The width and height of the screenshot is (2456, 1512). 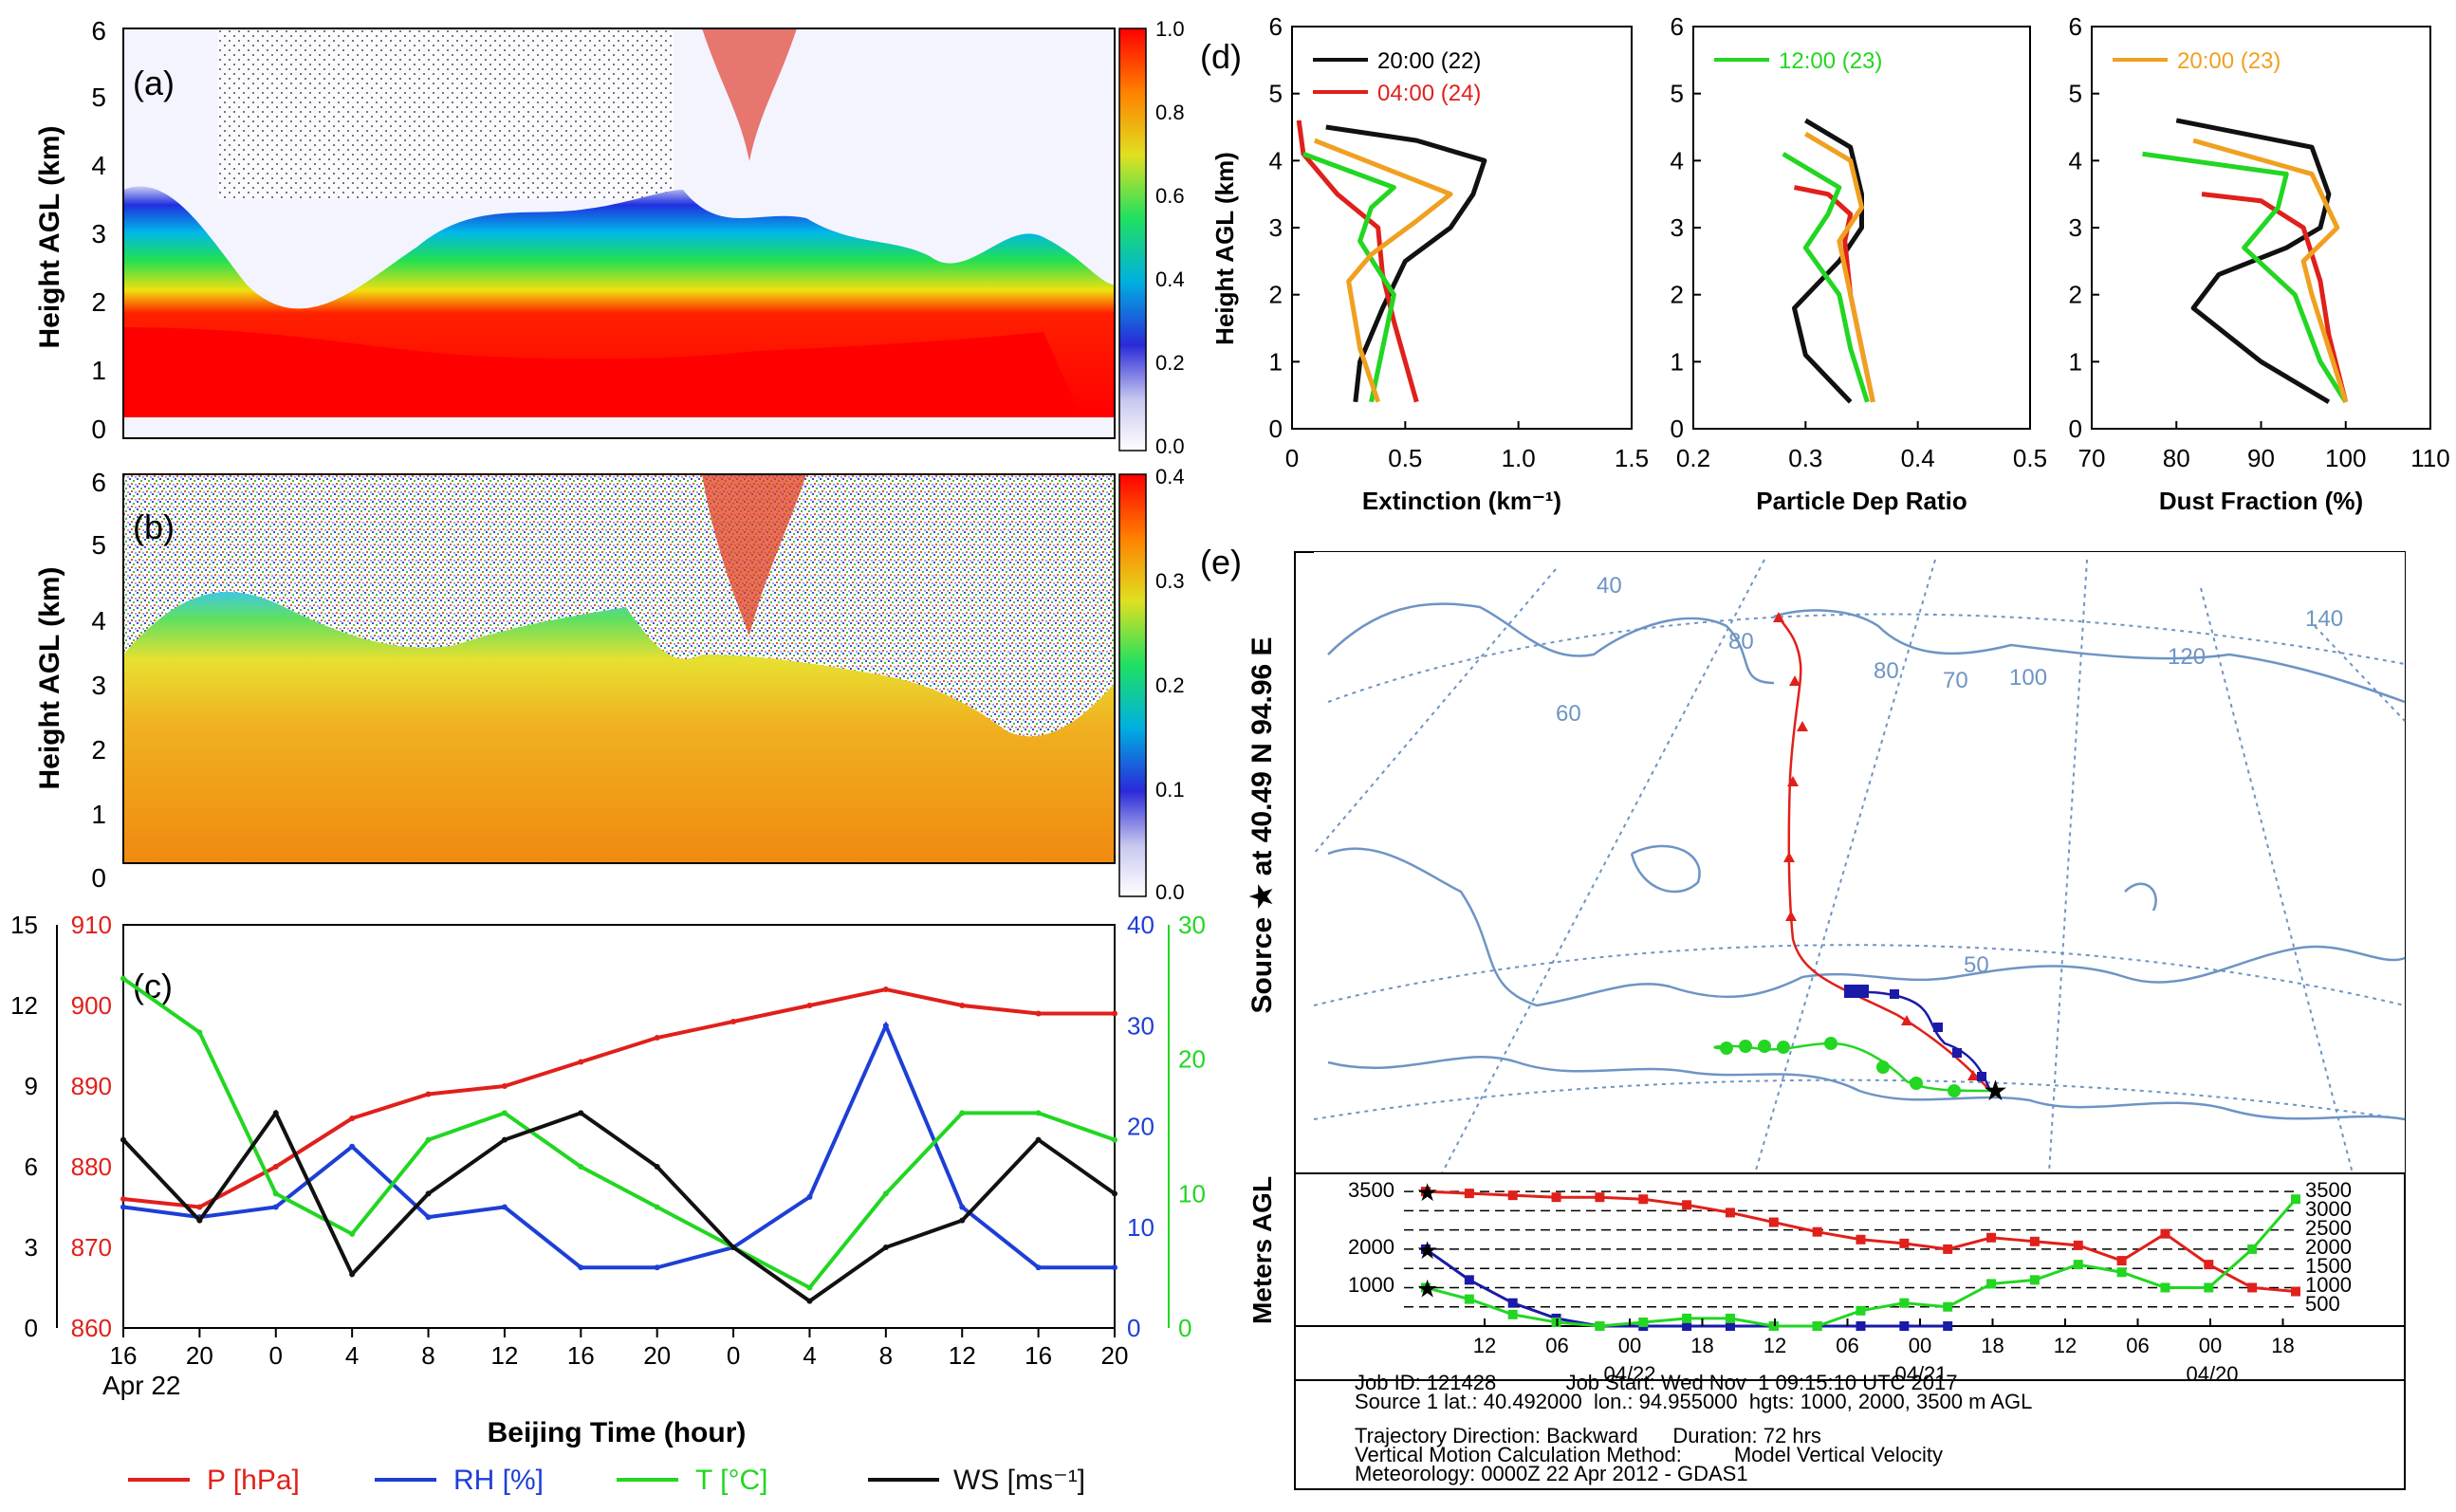 I want to click on panel-c-series, so click(x=619, y=1139).